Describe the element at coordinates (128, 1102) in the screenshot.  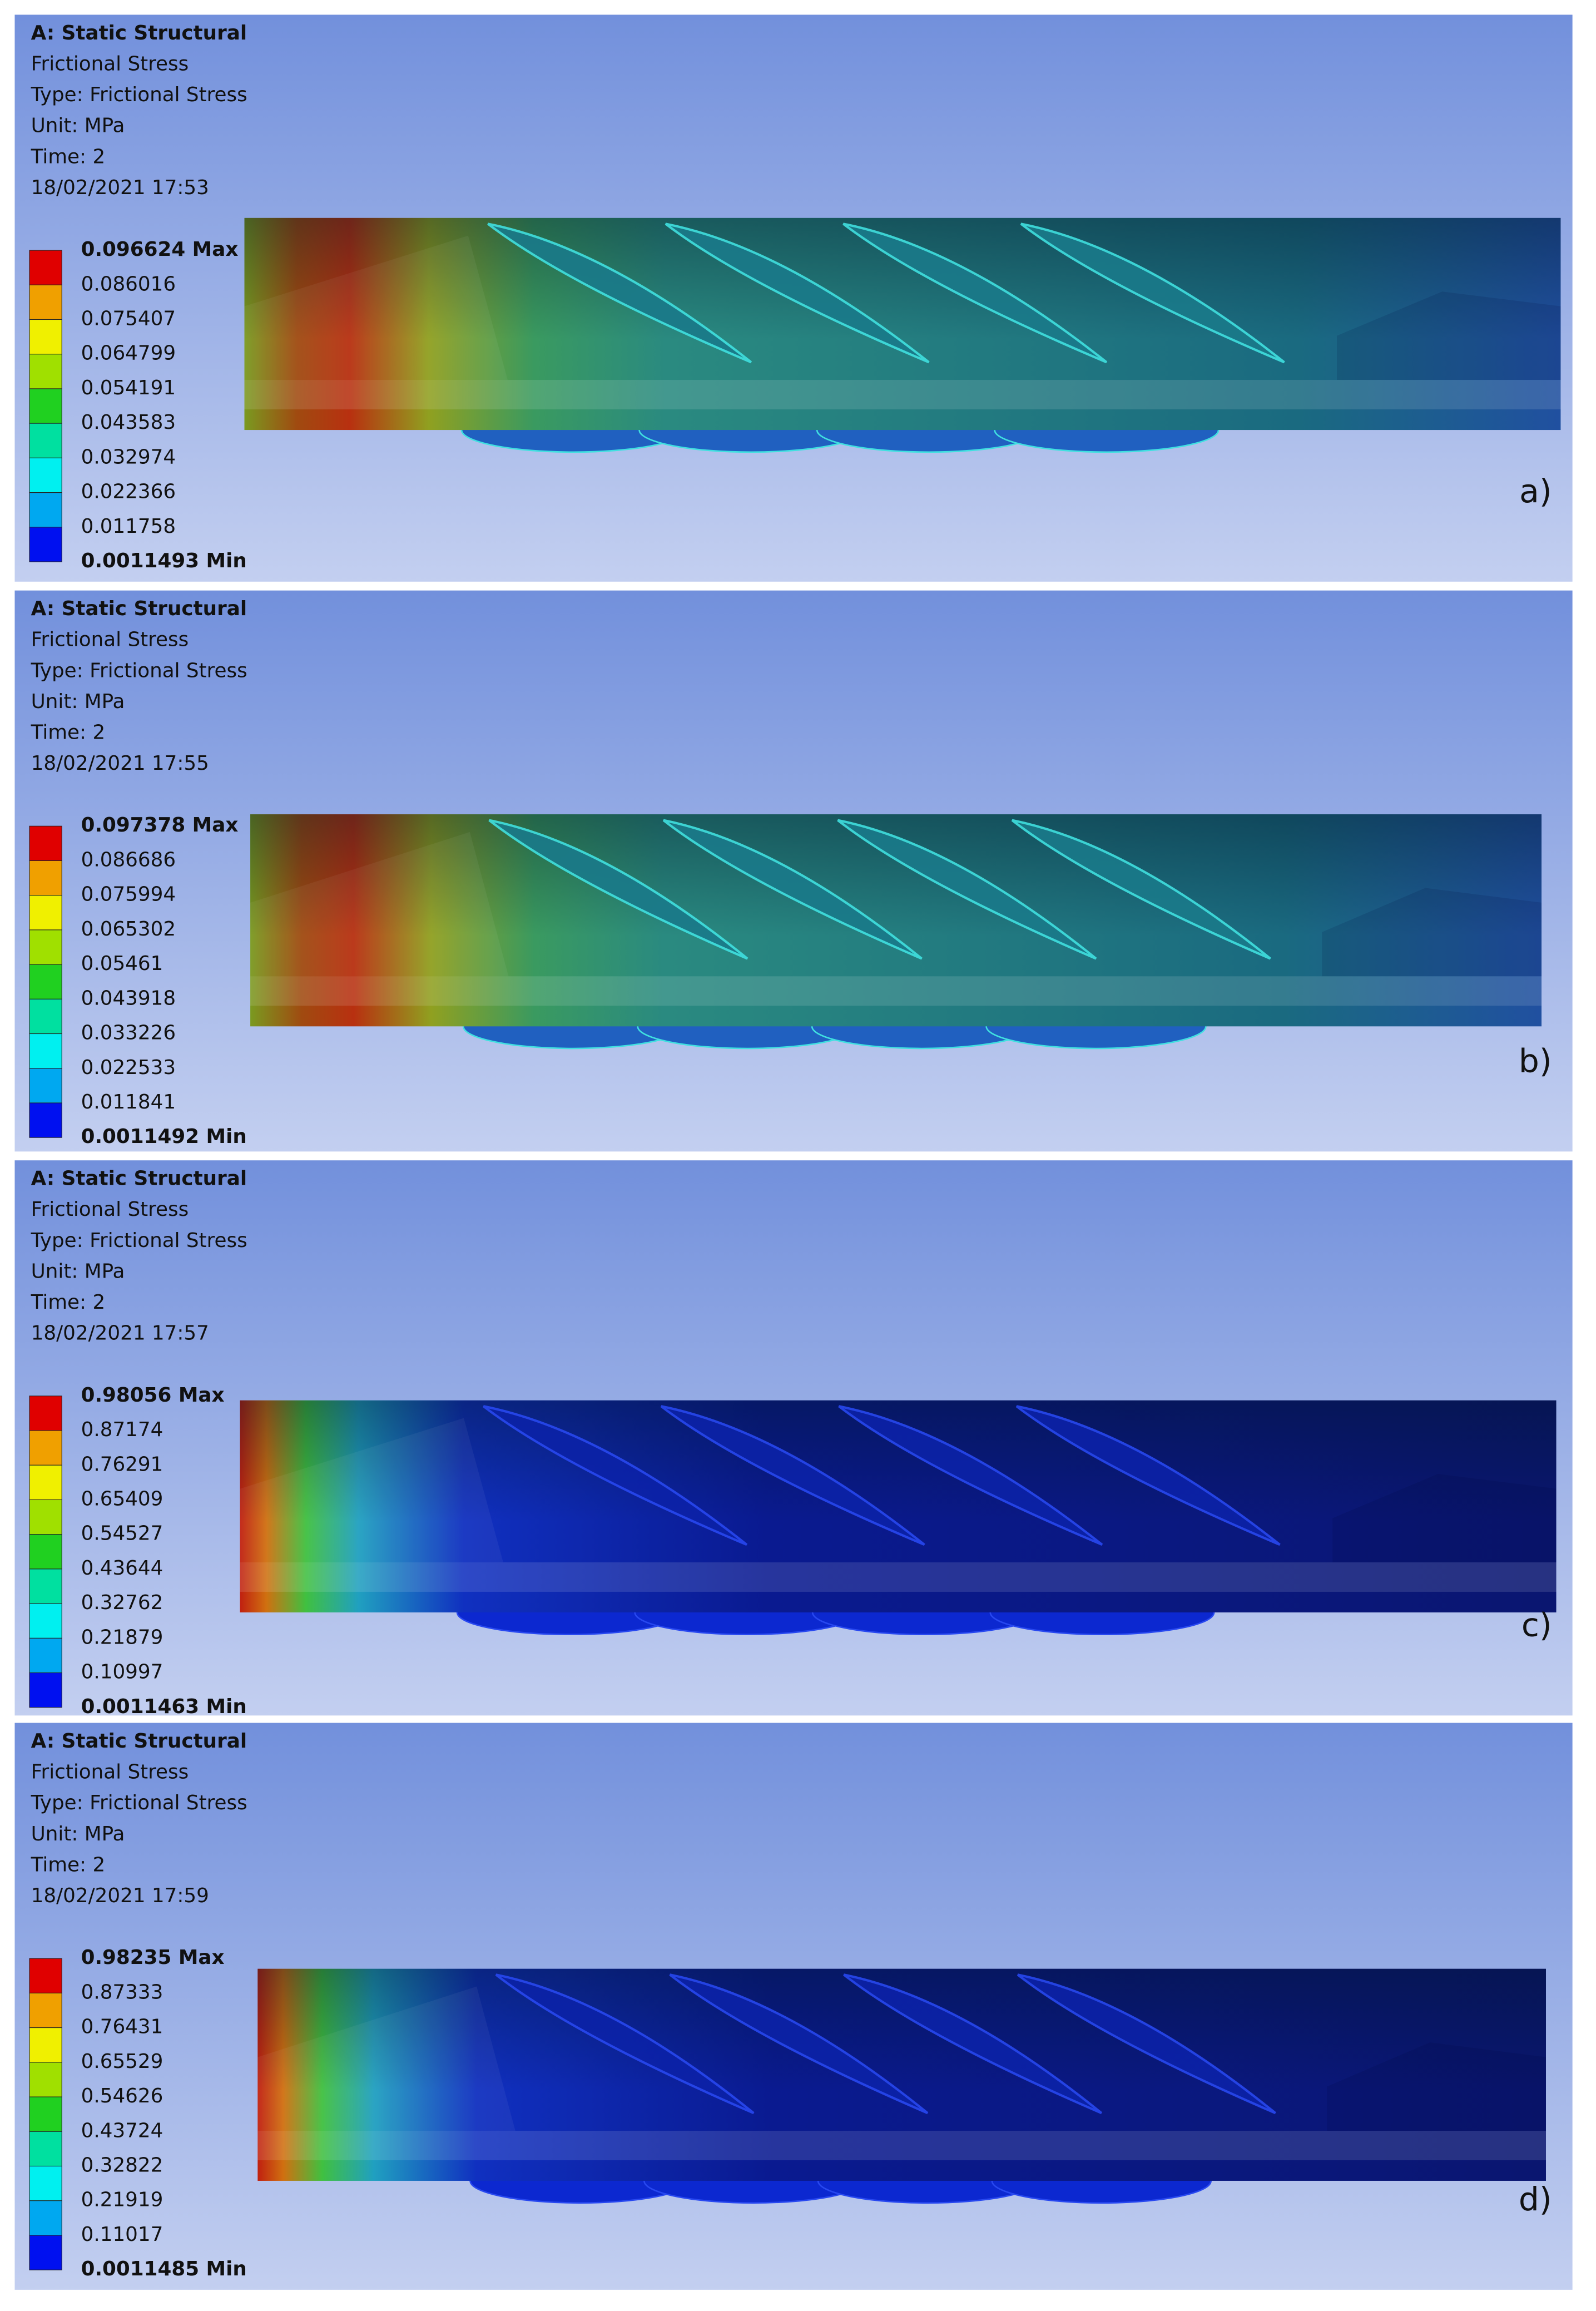
I see `legend-label: 0.011841` at that location.